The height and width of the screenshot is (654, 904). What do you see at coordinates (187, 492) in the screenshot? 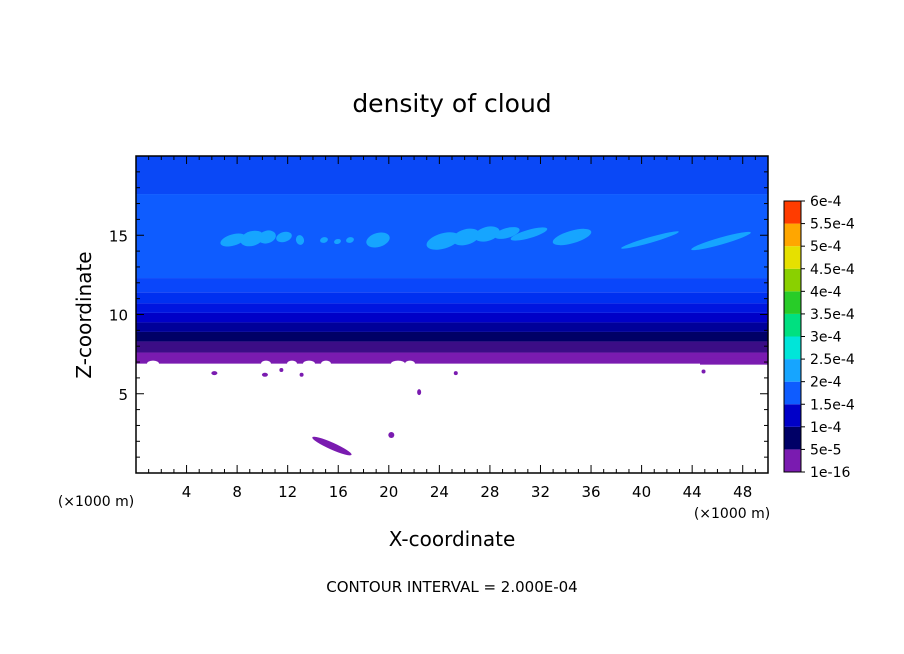
I see `x-tick-label: 4` at bounding box center [187, 492].